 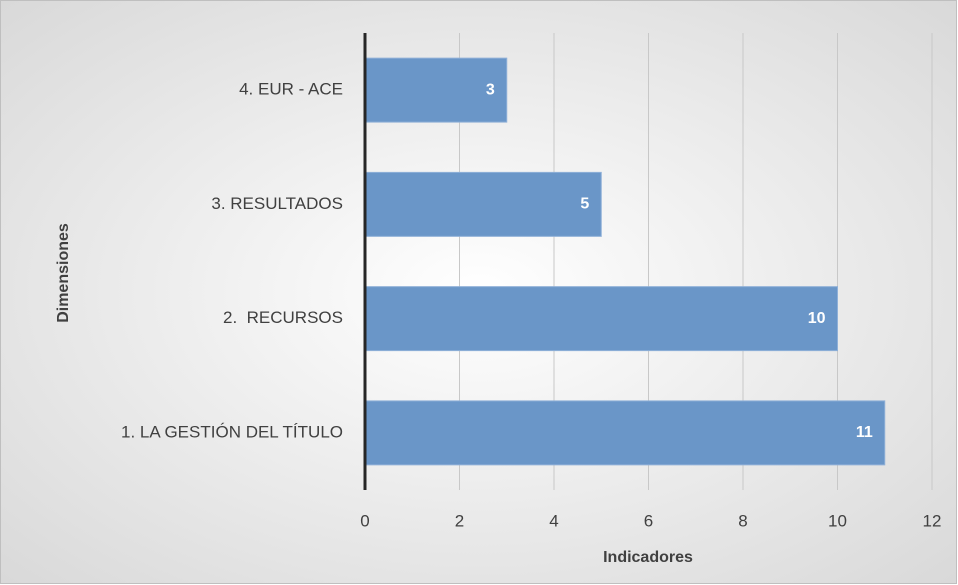 I want to click on y-tick-label: 1. LA GESTIÓN DEL TÍTULO, so click(x=232, y=431).